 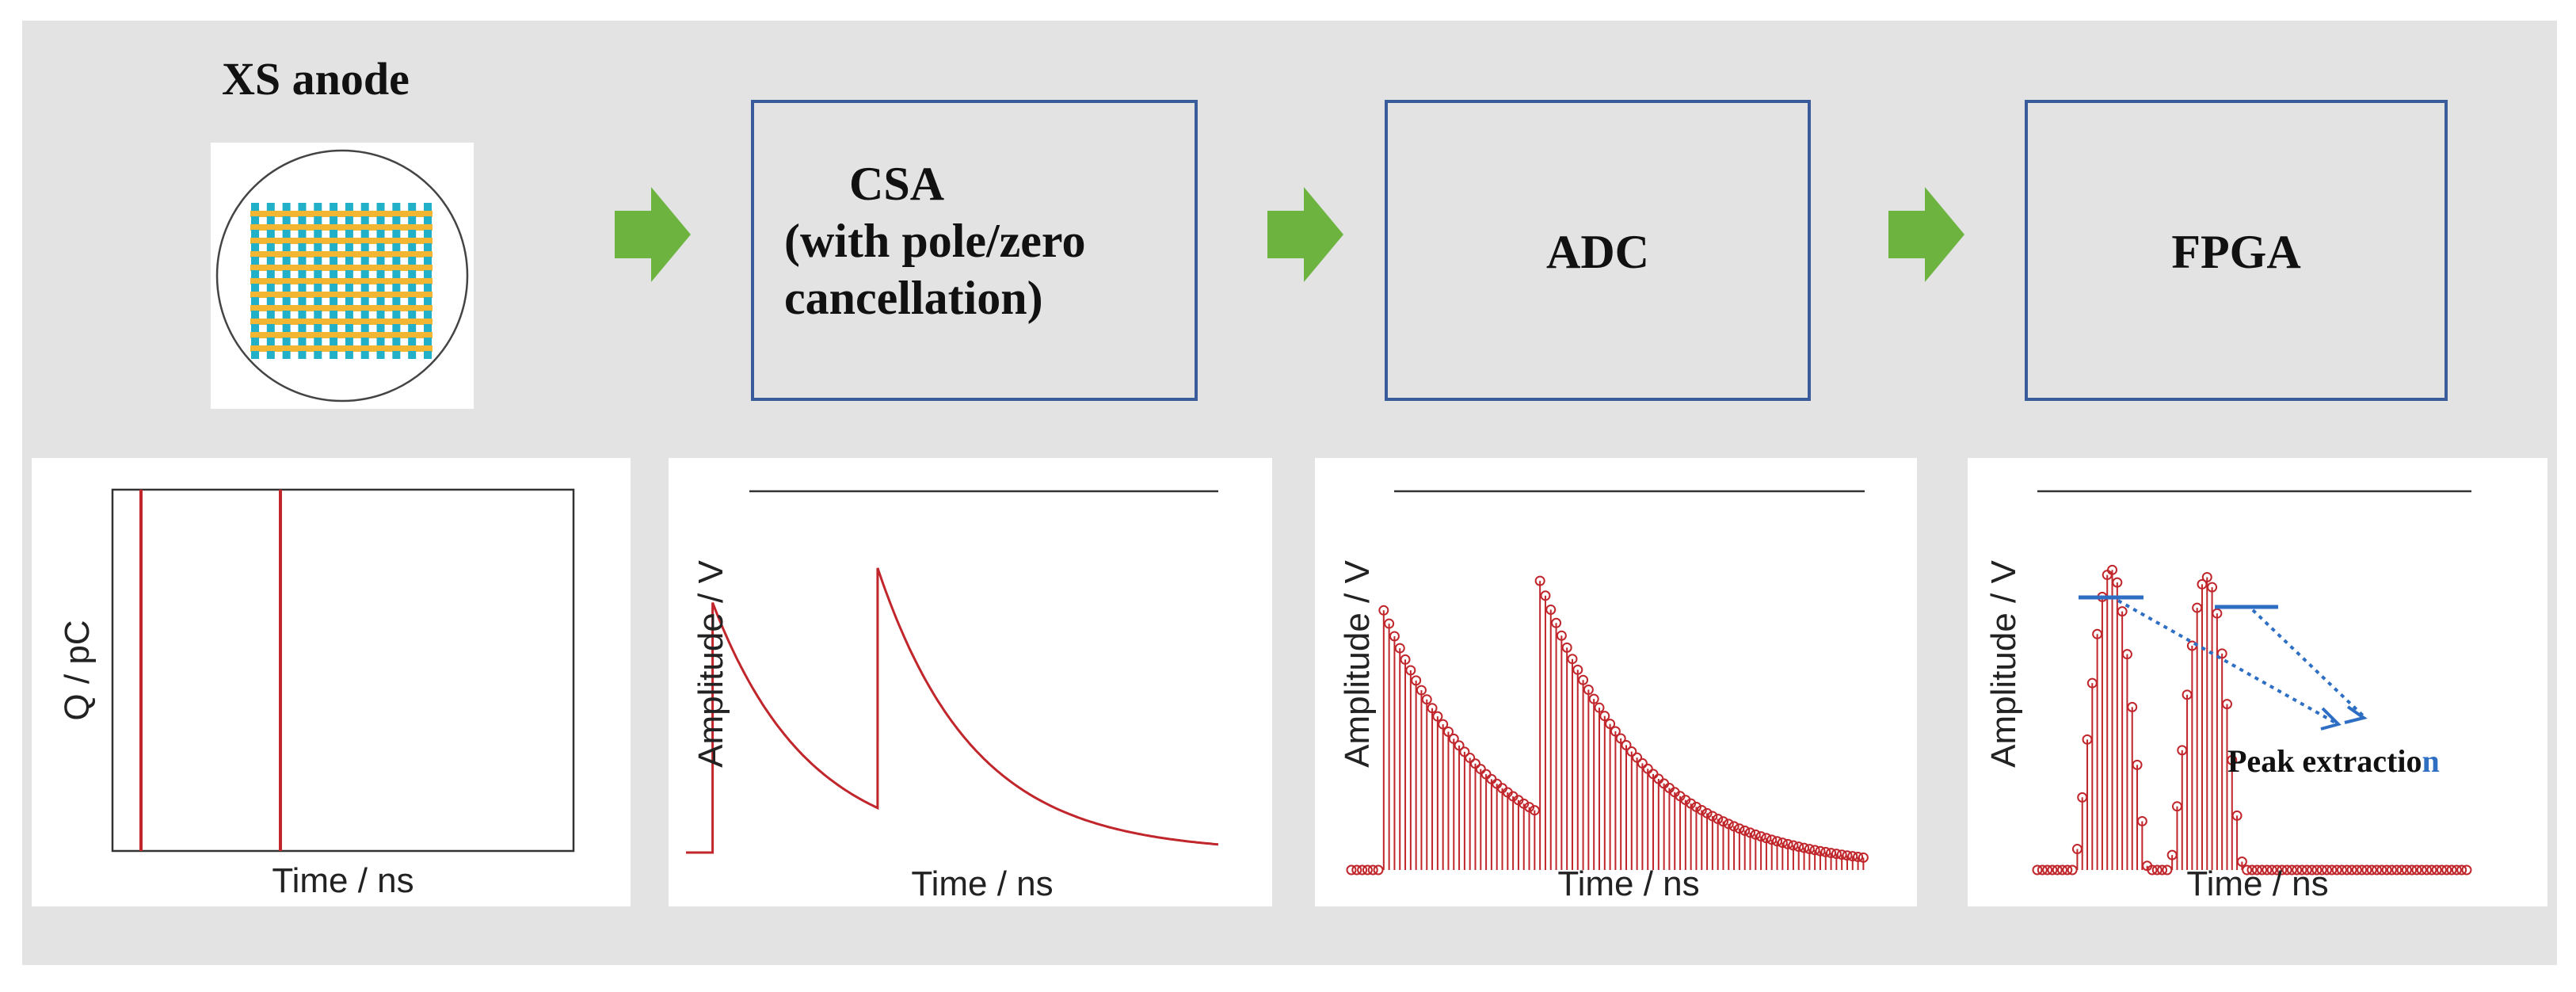 I want to click on csa-plot-panel: Time / ns Amplitude / V, so click(x=971, y=682).